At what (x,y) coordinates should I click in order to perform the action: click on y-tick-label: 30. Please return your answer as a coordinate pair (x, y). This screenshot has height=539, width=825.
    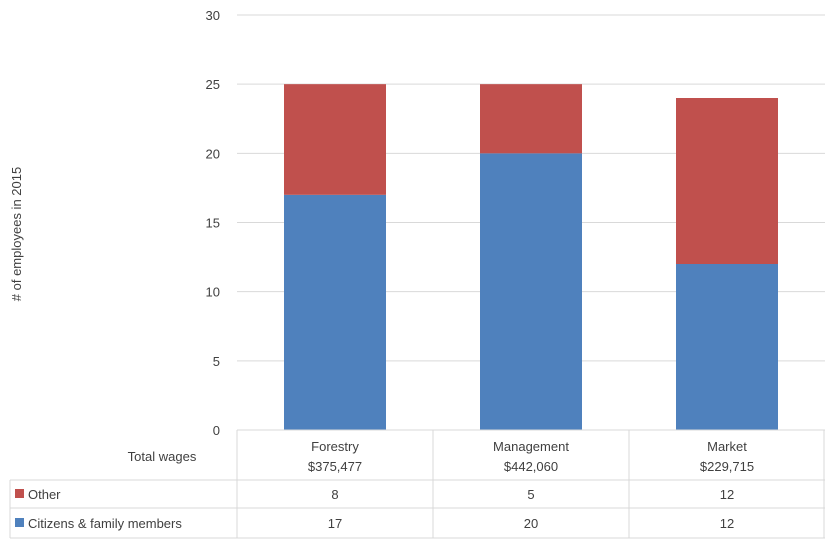
    Looking at the image, I should click on (213, 15).